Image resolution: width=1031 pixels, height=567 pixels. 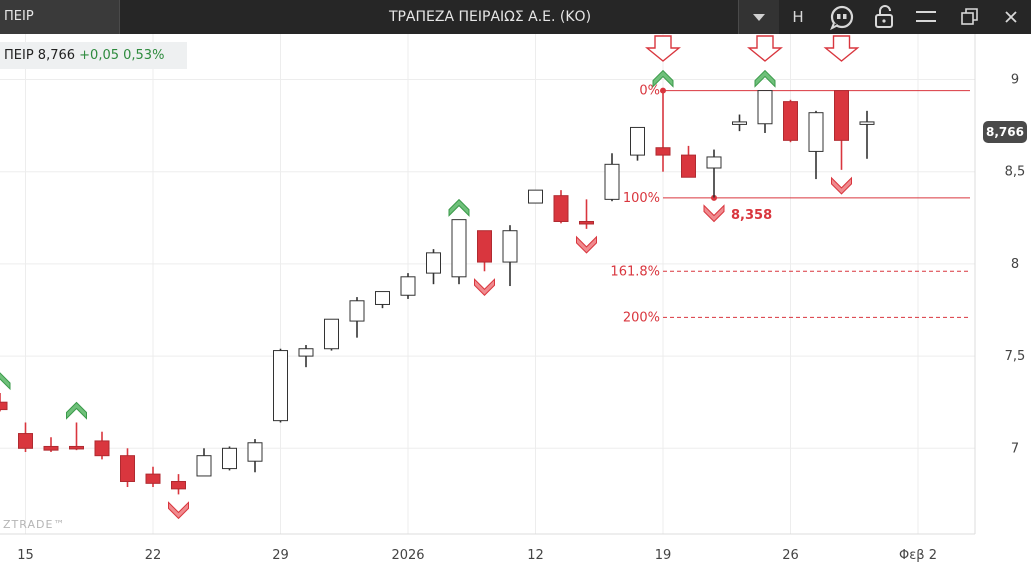 What do you see at coordinates (790, 204) in the screenshot?
I see `fibonacci-levels: 0% 100% 161.8% 200% 8,358` at bounding box center [790, 204].